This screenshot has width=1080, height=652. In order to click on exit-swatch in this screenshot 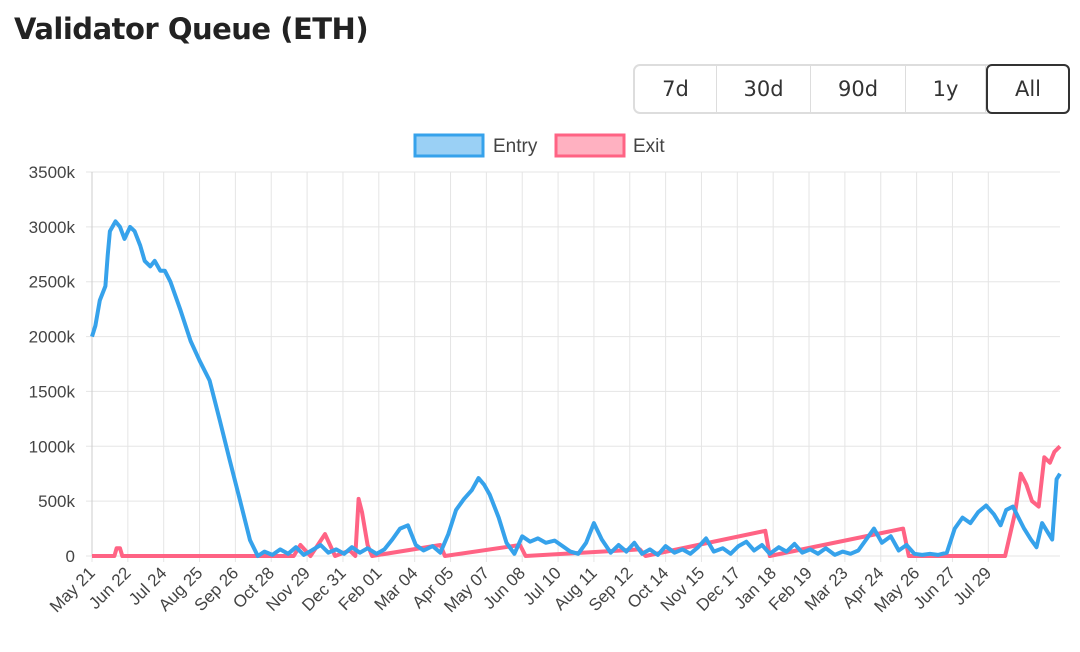, I will do `click(590, 145)`.